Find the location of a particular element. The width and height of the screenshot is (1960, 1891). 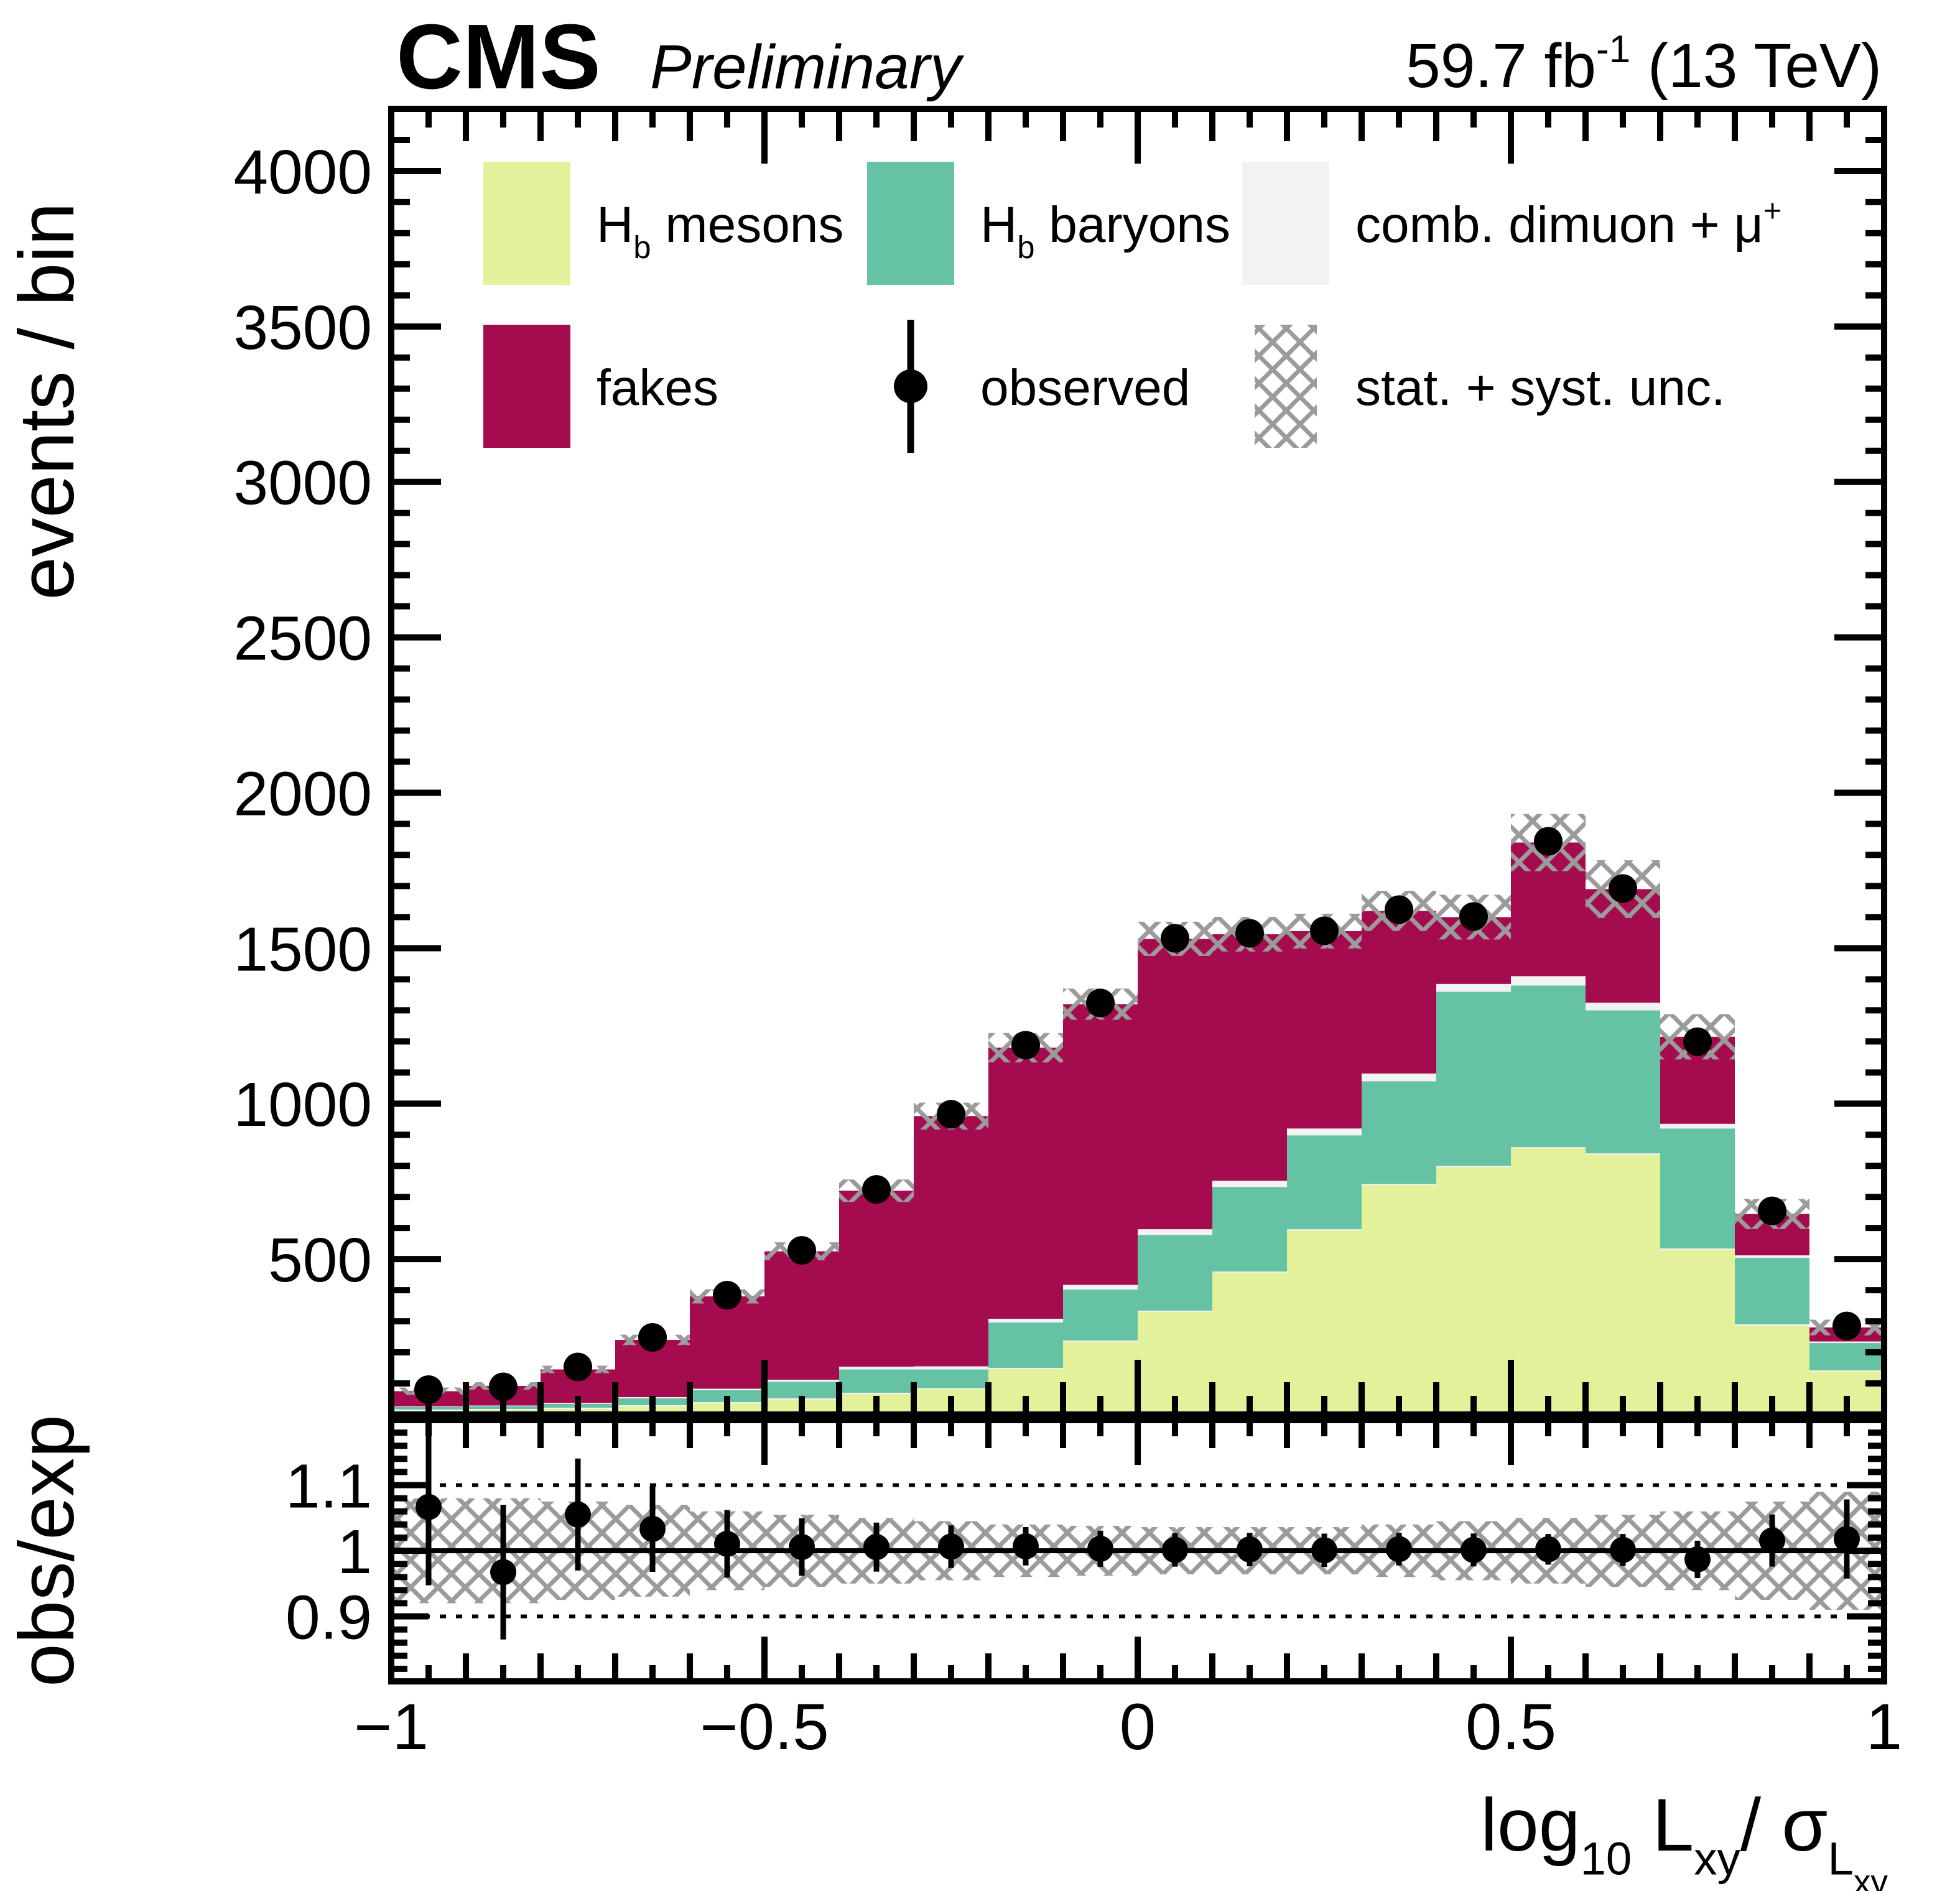

y-axis-title-part: events / bin is located at coordinates (47, 401).